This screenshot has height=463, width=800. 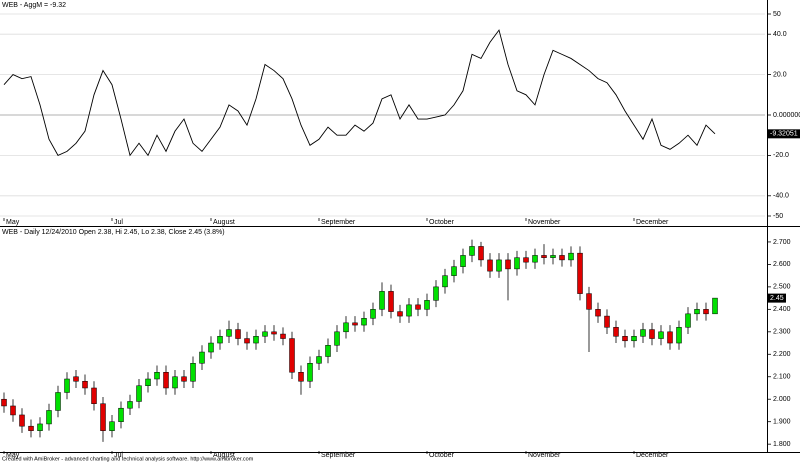 What do you see at coordinates (780, 74) in the screenshot?
I see `y-tick-label: 20.0` at bounding box center [780, 74].